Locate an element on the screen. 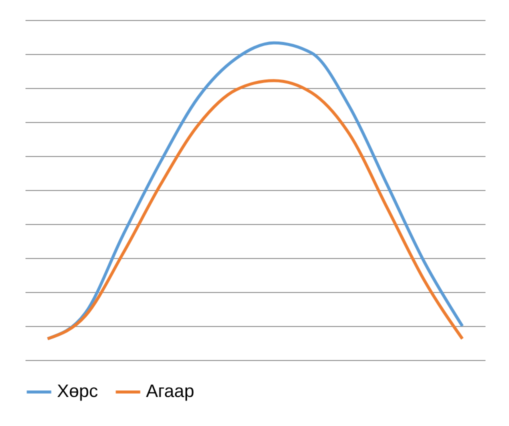  legend-label: Агаар is located at coordinates (170, 391).